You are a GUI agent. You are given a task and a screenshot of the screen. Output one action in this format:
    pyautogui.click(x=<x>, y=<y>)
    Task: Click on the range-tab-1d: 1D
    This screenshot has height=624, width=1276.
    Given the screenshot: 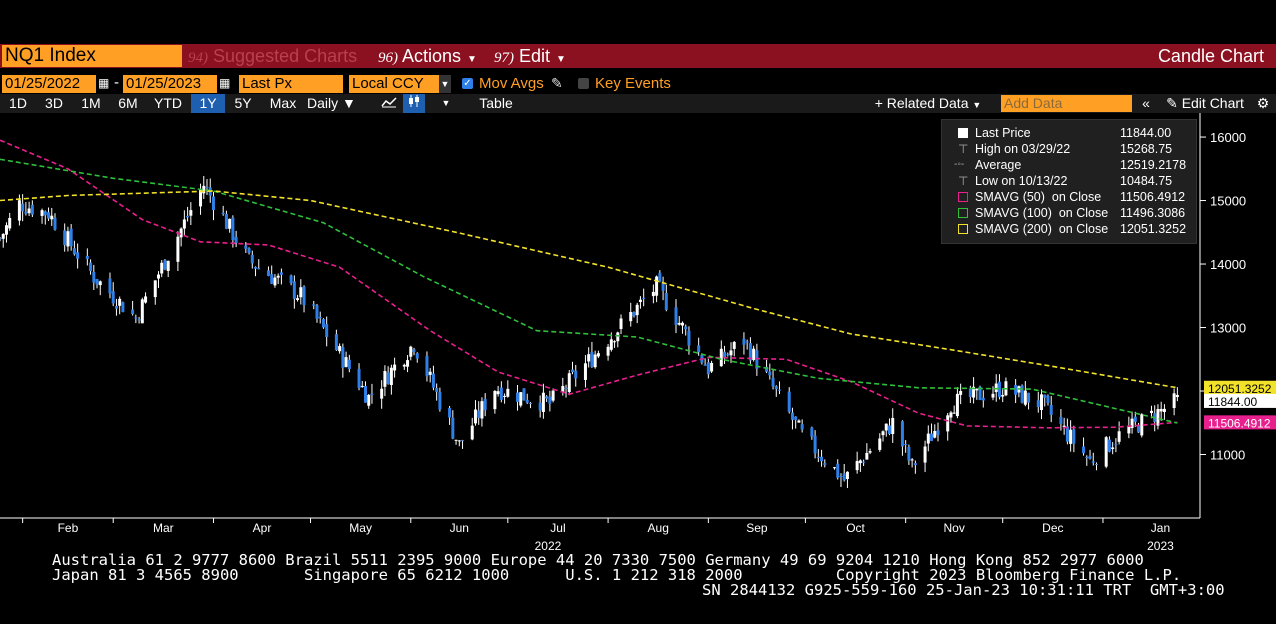 What is the action you would take?
    pyautogui.click(x=18, y=103)
    